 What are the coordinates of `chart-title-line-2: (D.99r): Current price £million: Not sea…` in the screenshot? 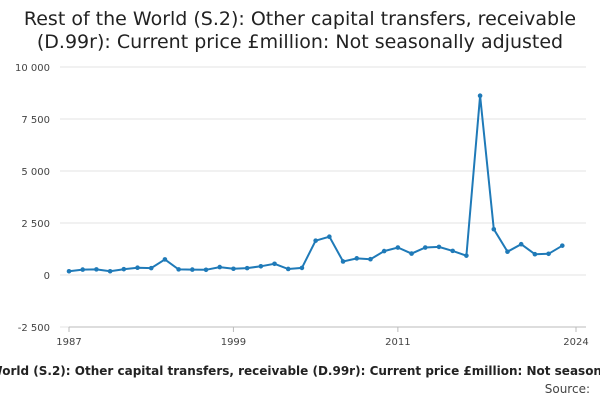 It's located at (300, 42).